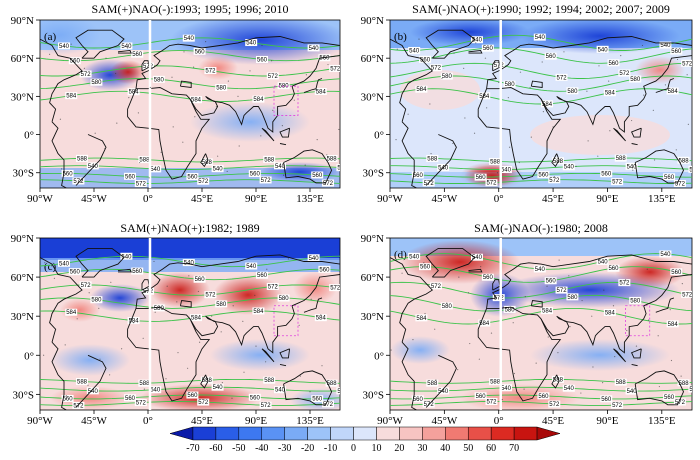 Image resolution: width=700 pixels, height=460 pixels. I want to click on lon-tick-label: 45°W, so click(94, 199).